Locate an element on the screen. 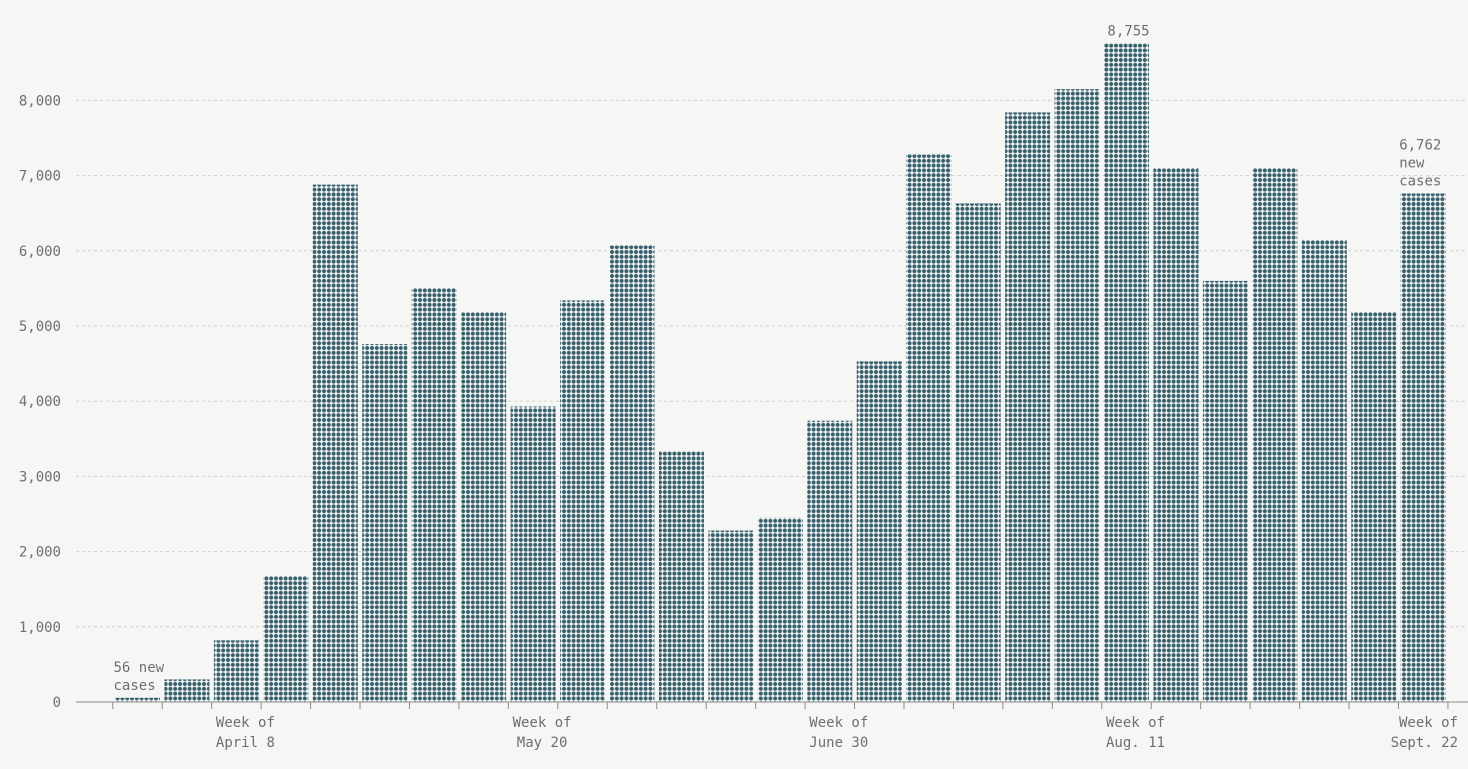  y-tick-label: 1,000 is located at coordinates (40, 628).